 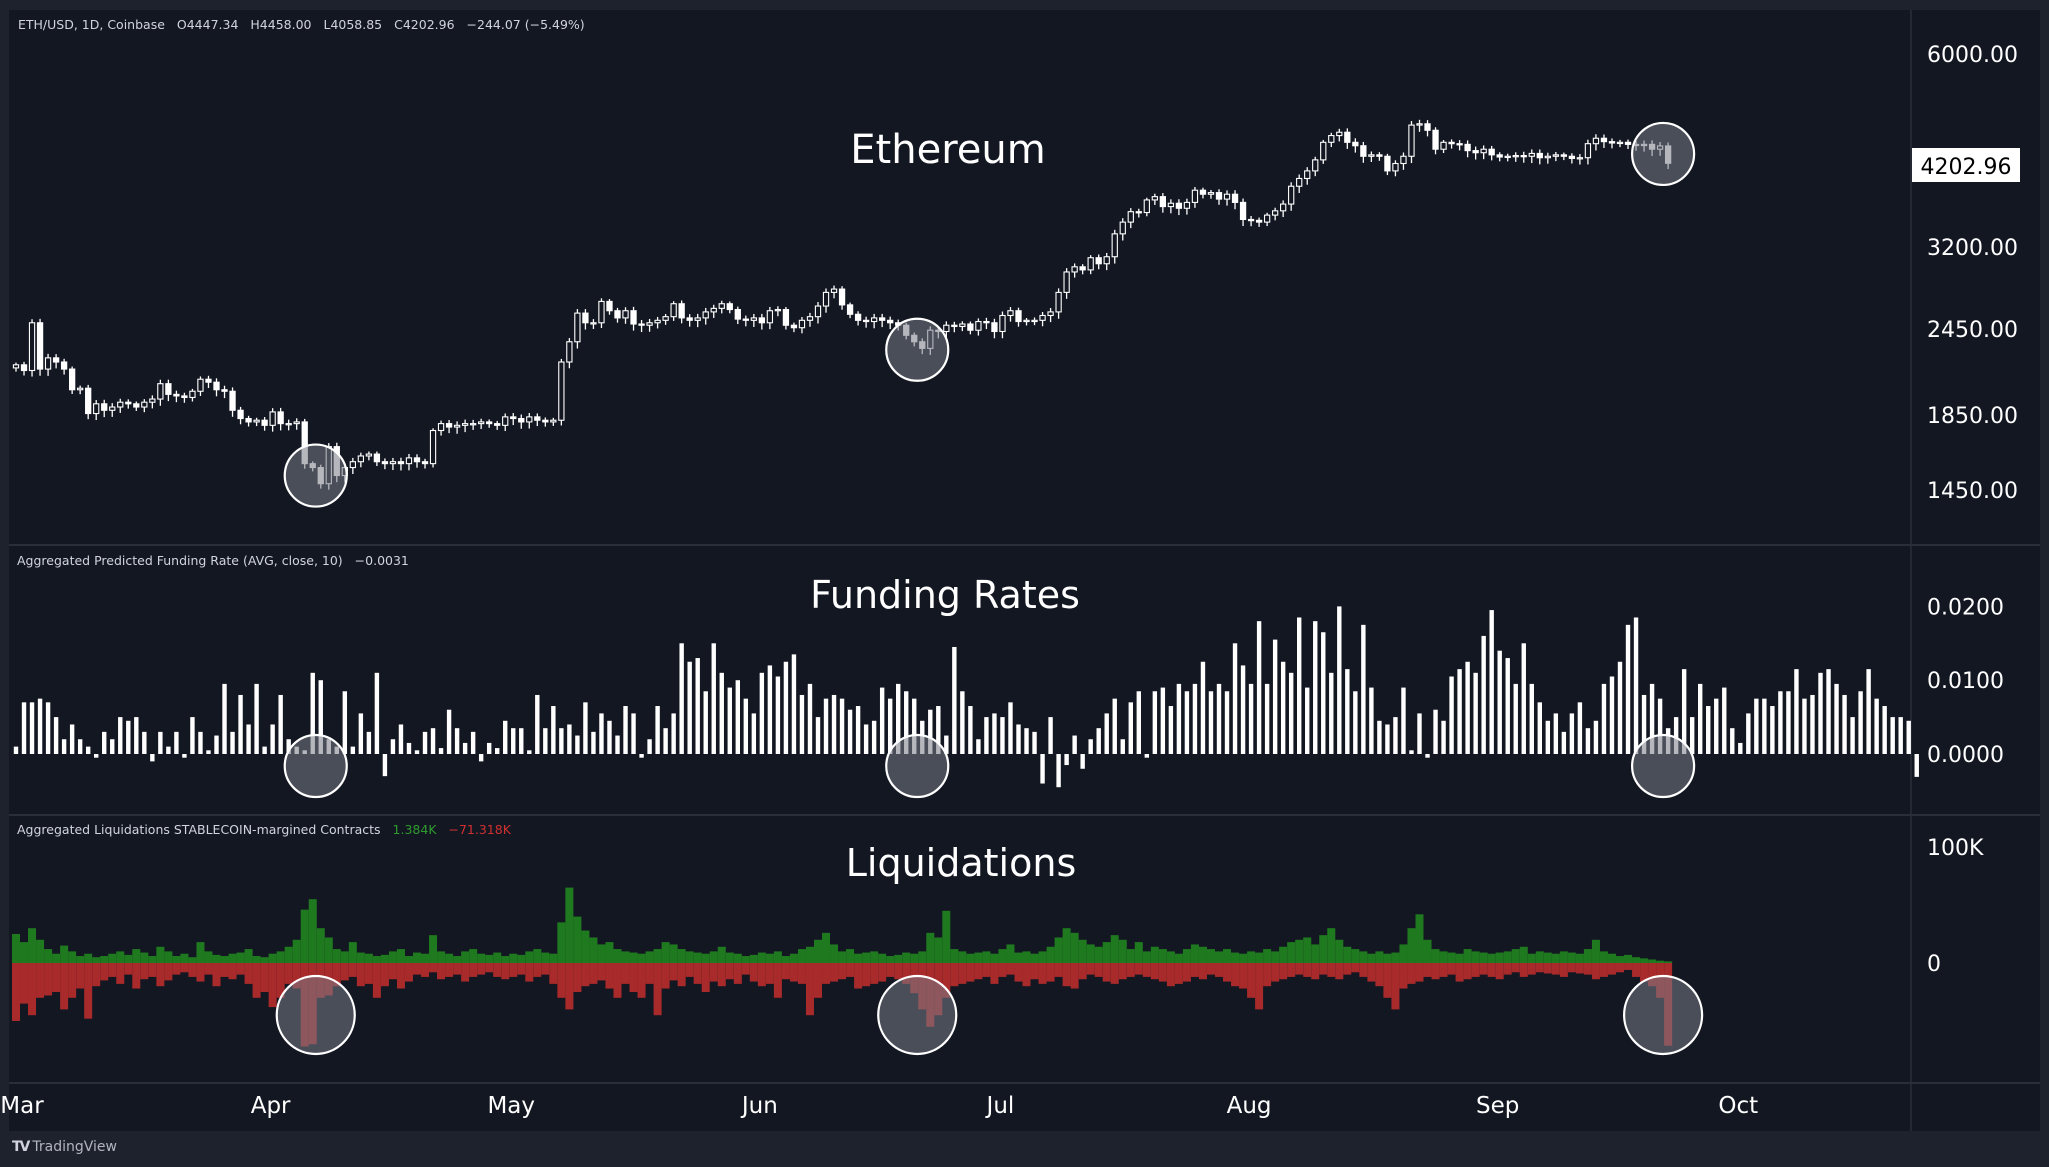 What do you see at coordinates (1972, 330) in the screenshot?
I see `price-tick-label: 2450.00` at bounding box center [1972, 330].